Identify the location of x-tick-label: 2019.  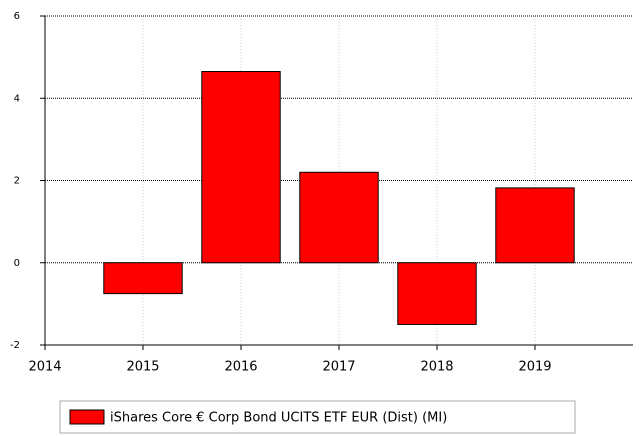
(534, 367).